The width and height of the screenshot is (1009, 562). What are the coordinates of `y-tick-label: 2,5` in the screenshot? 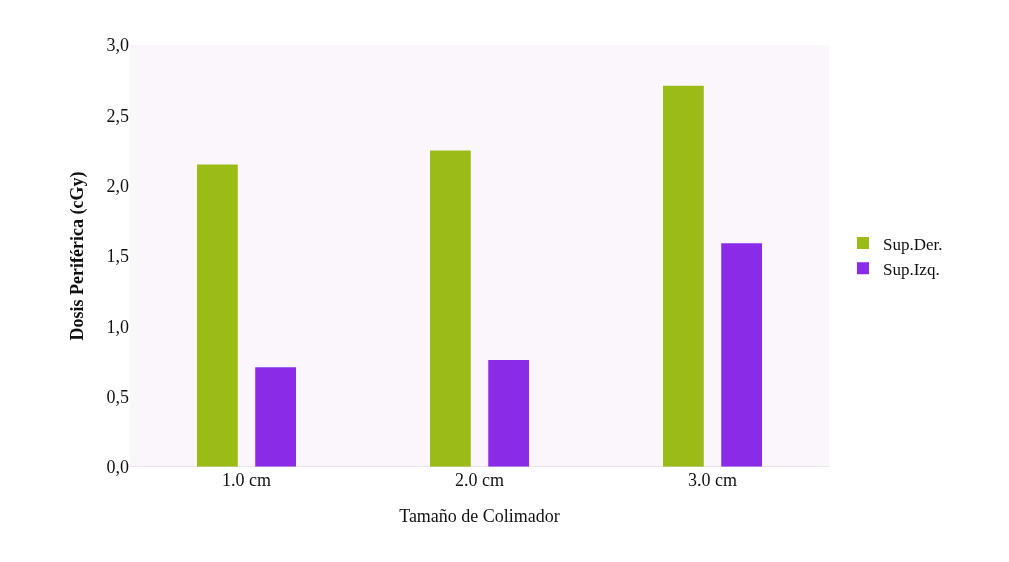 It's located at (117, 115).